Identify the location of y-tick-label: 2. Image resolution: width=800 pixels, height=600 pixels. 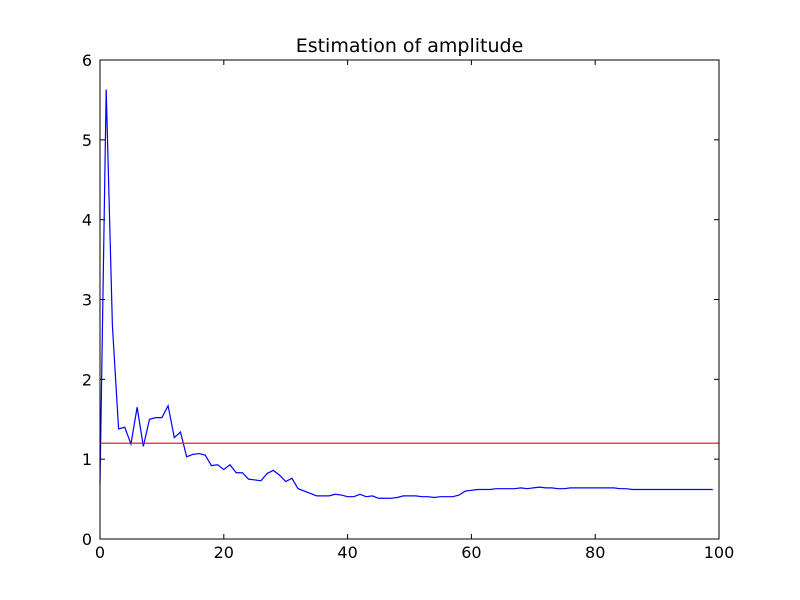
(87, 379).